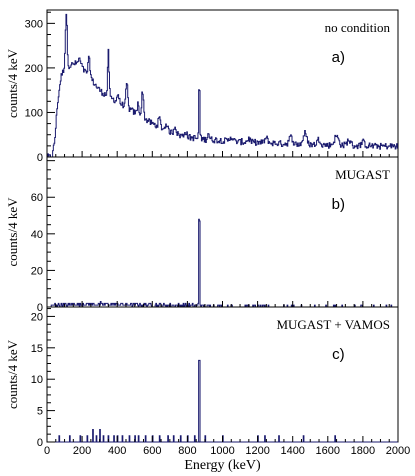 The width and height of the screenshot is (415, 476). Describe the element at coordinates (398, 451) in the screenshot. I see `x-tick-label: 2000` at that location.